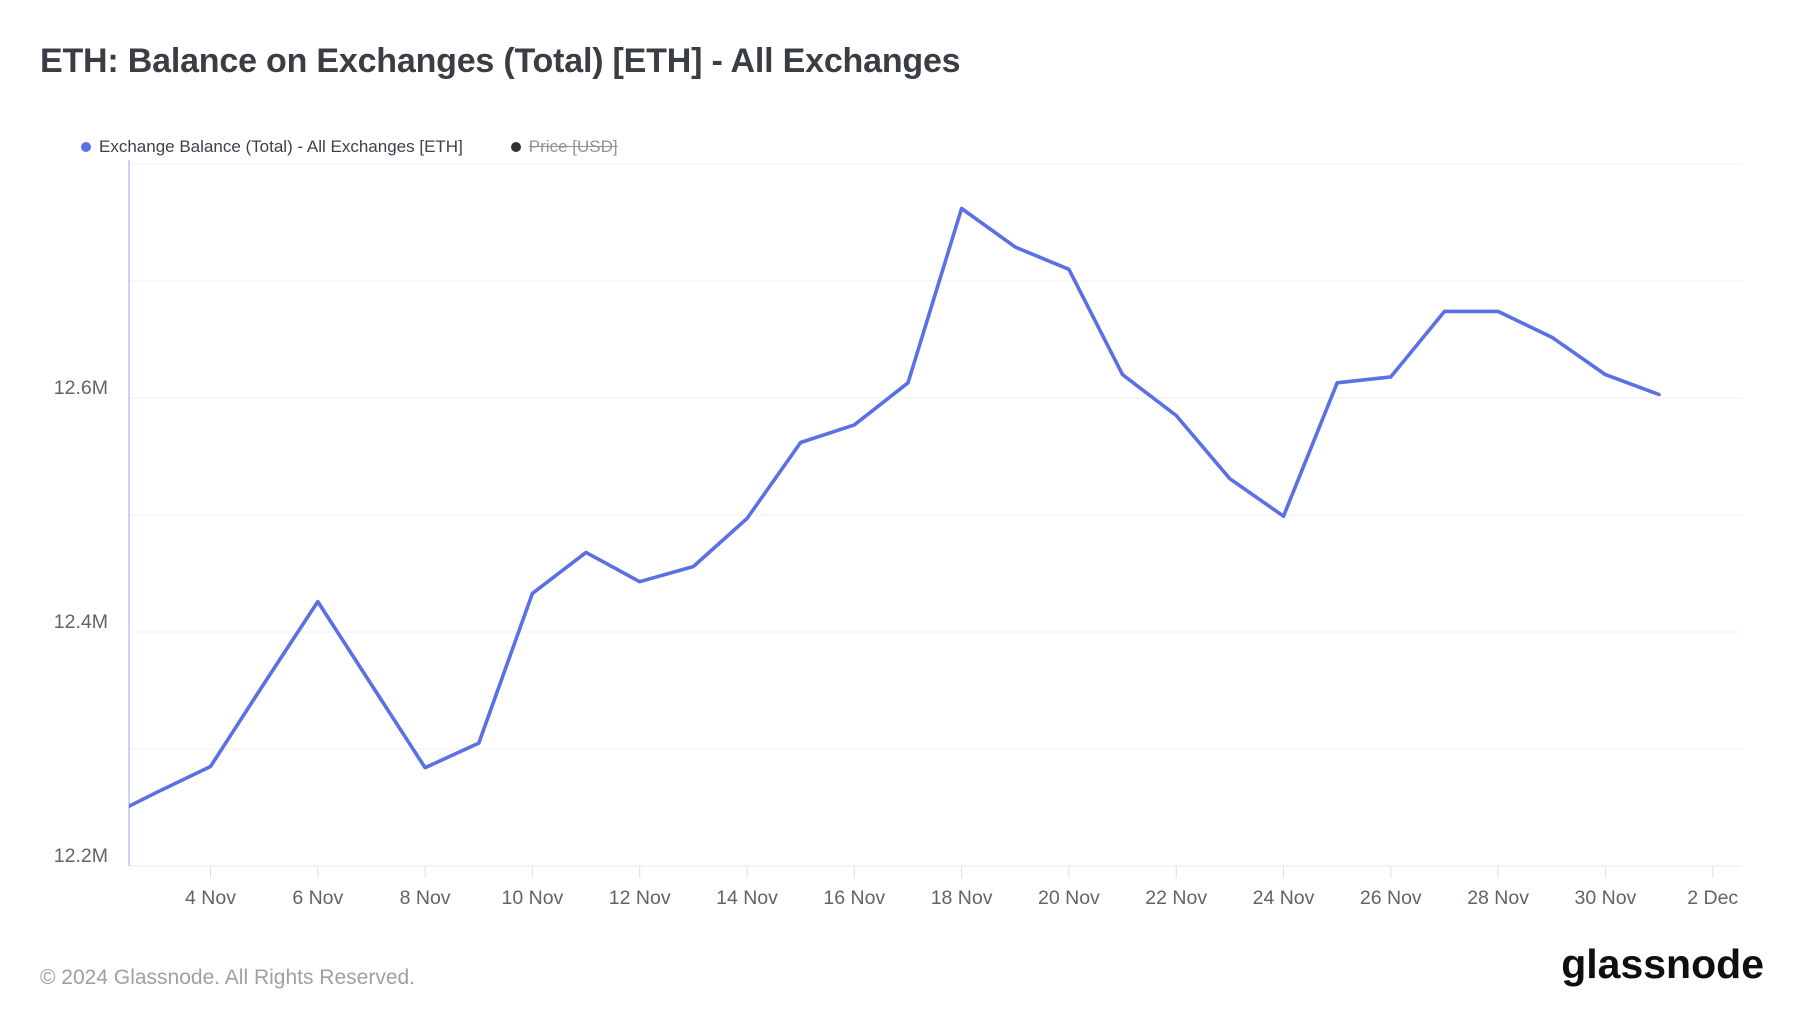 Image resolution: width=1800 pixels, height=1013 pixels. What do you see at coordinates (533, 898) in the screenshot?
I see `x-tick-label: 10 Nov` at bounding box center [533, 898].